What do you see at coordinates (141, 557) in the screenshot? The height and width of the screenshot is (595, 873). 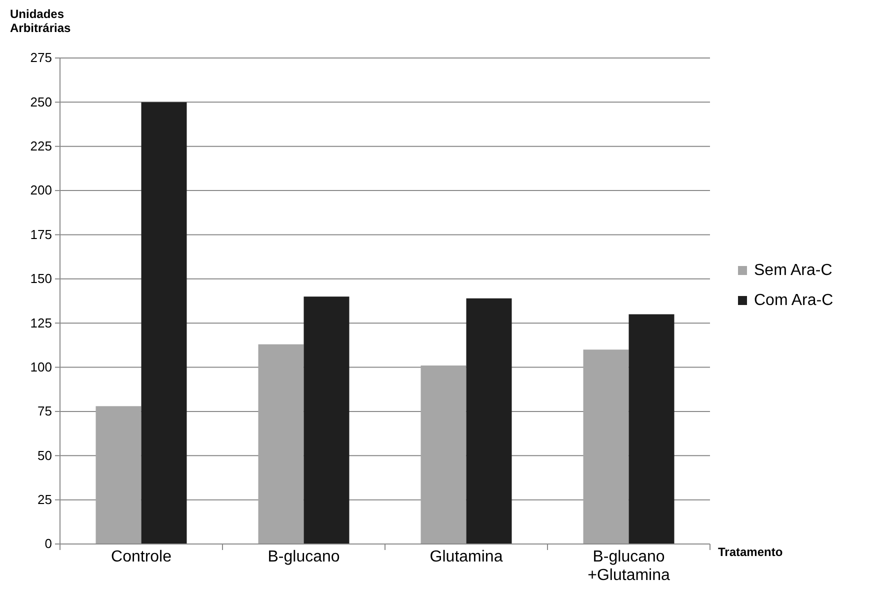 I see `x-tick-label: Controle` at bounding box center [141, 557].